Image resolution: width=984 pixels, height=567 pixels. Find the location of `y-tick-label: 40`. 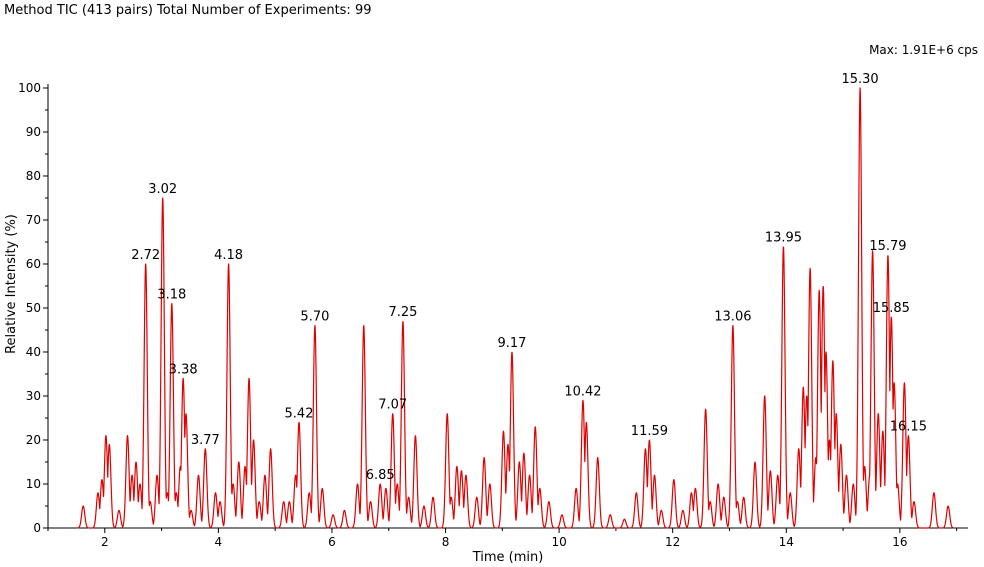

y-tick-label: 40 is located at coordinates (33, 352).